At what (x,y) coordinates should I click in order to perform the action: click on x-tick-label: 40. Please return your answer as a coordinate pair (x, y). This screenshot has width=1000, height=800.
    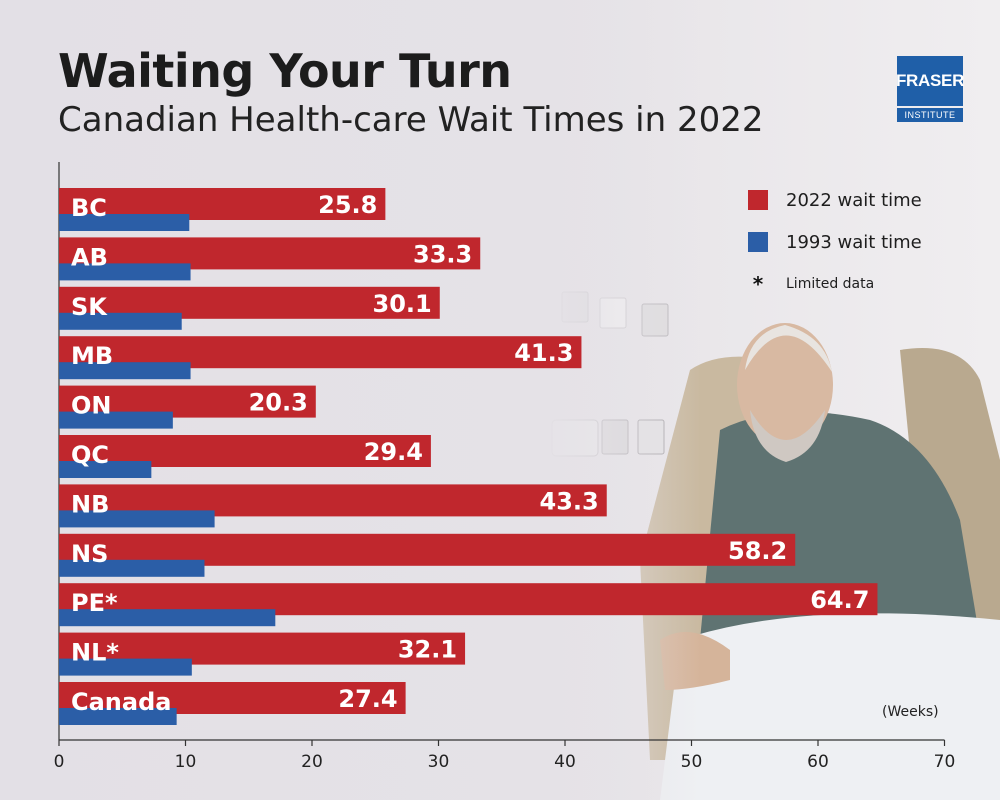
    Looking at the image, I should click on (565, 762).